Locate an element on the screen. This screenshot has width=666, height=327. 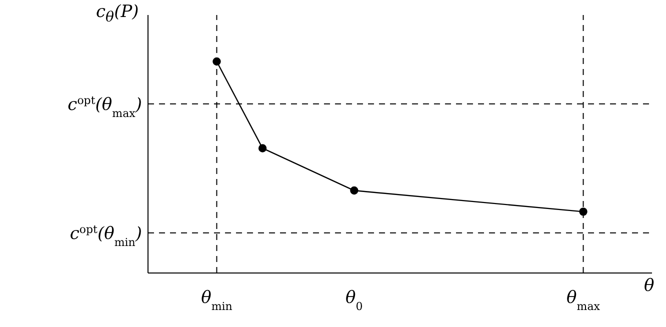
ref-line-label: c$^{opt}$(θ$_{max}$) is located at coordinates (105, 106).